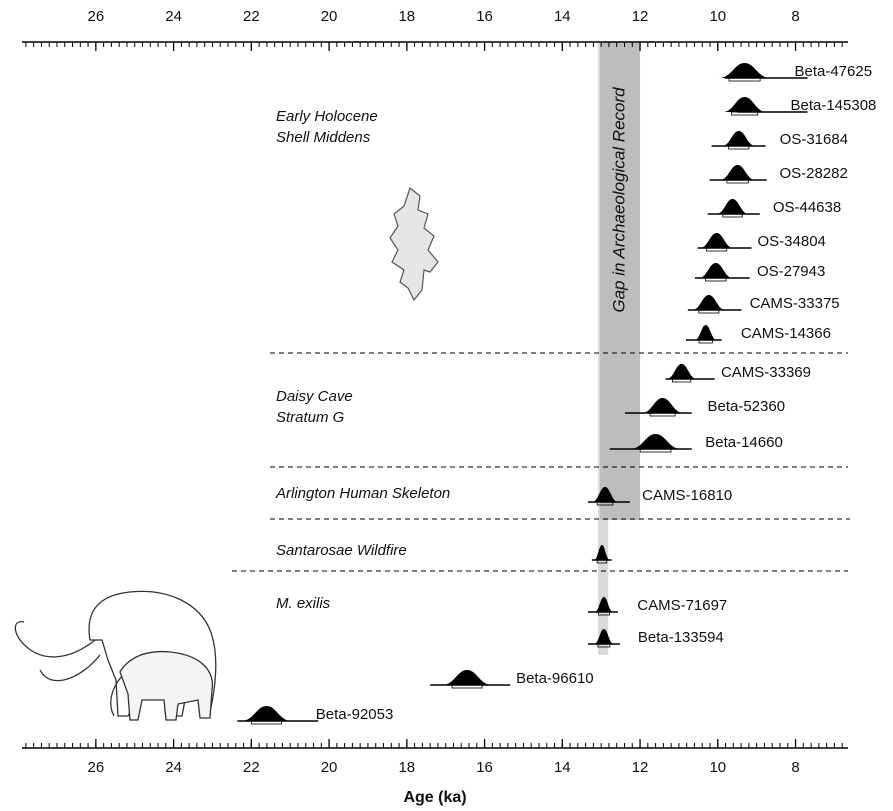  What do you see at coordinates (791, 271) in the screenshot?
I see `sample-label: OS-27943` at bounding box center [791, 271].